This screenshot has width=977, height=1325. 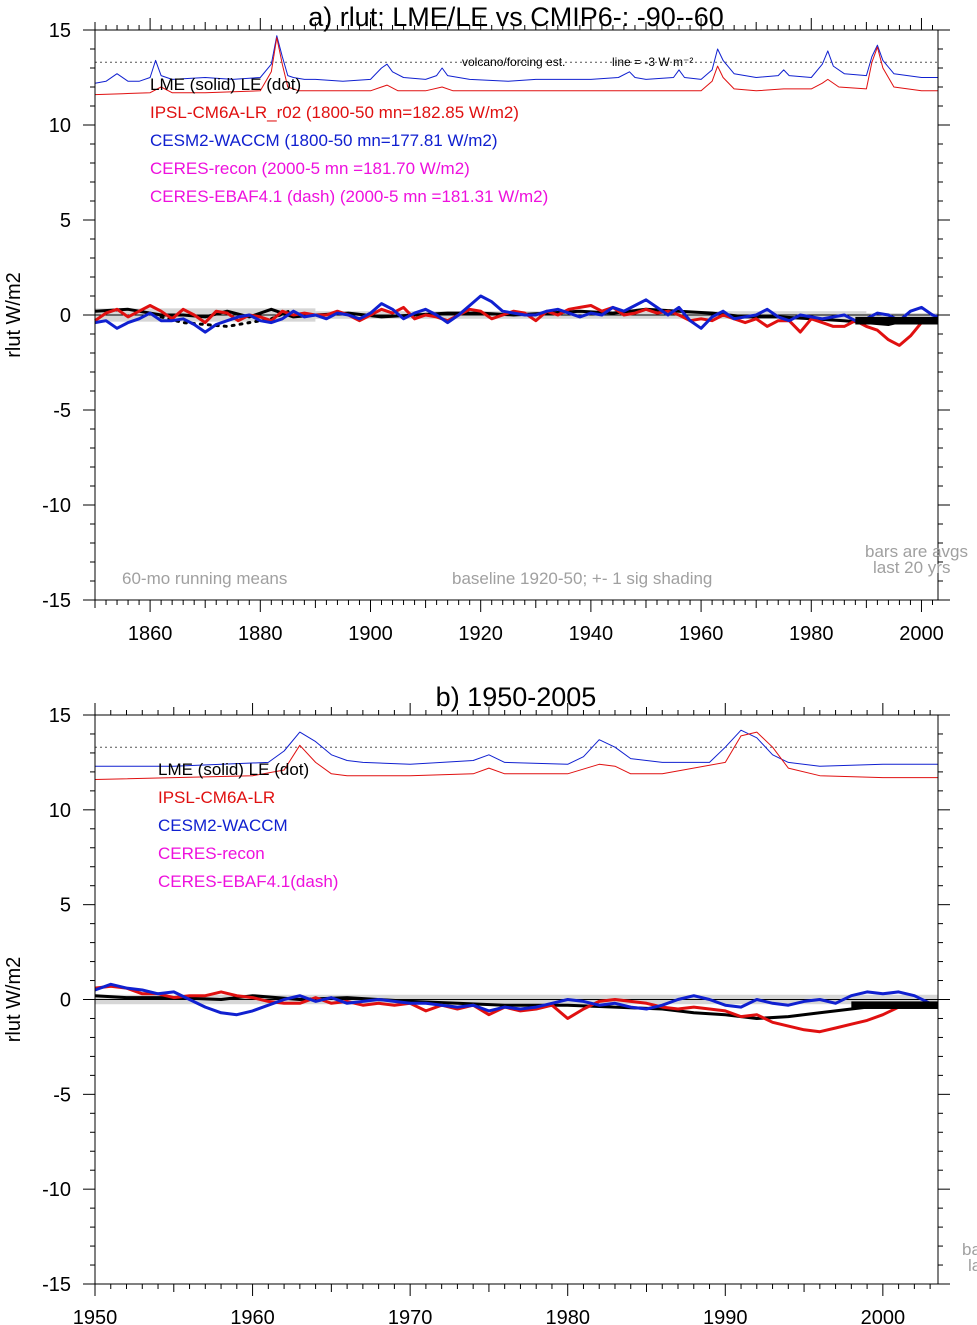 What do you see at coordinates (410, 1316) in the screenshot?
I see `x-tick-label: 1970` at bounding box center [410, 1316].